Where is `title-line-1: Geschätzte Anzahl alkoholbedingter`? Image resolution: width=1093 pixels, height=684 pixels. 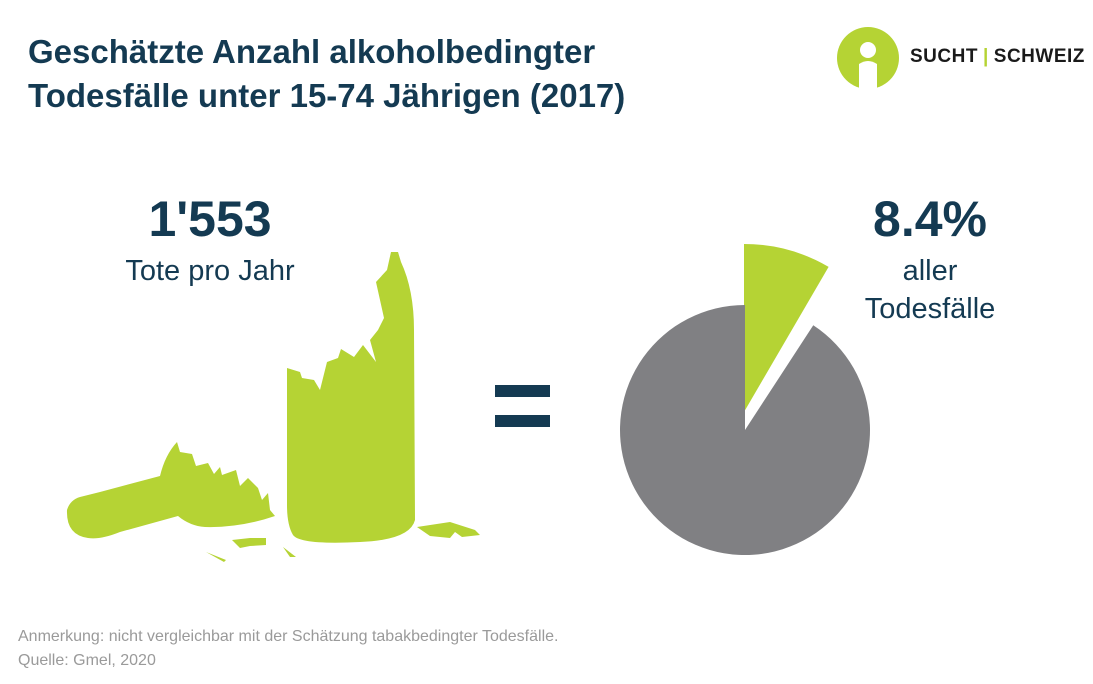 title-line-1: Geschätzte Anzahl alkoholbedingter is located at coordinates (312, 51).